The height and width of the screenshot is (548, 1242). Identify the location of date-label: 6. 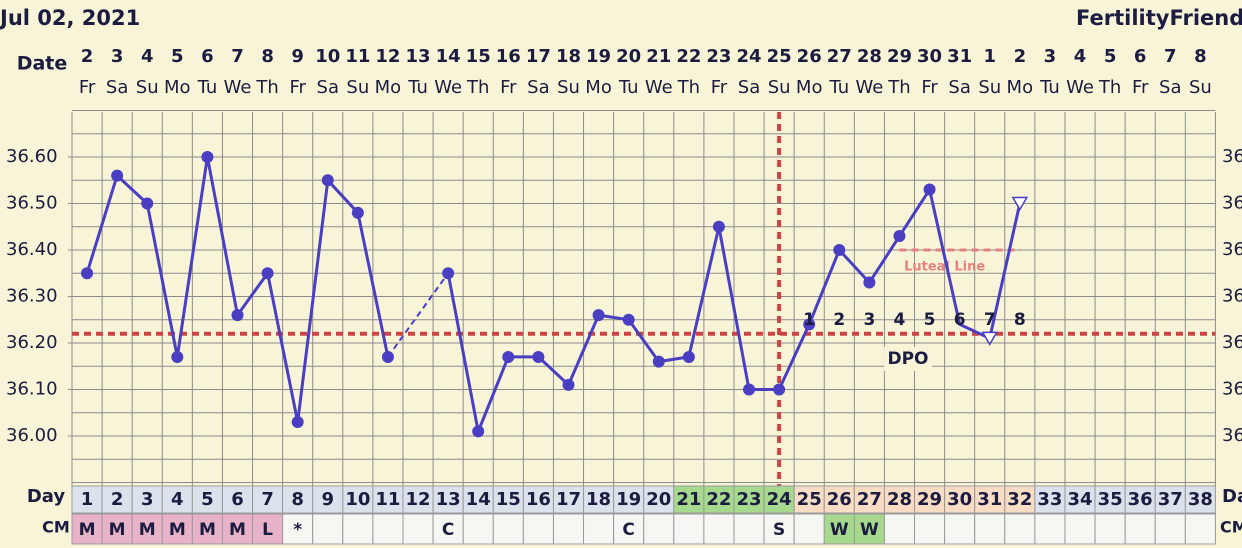
(1140, 56).